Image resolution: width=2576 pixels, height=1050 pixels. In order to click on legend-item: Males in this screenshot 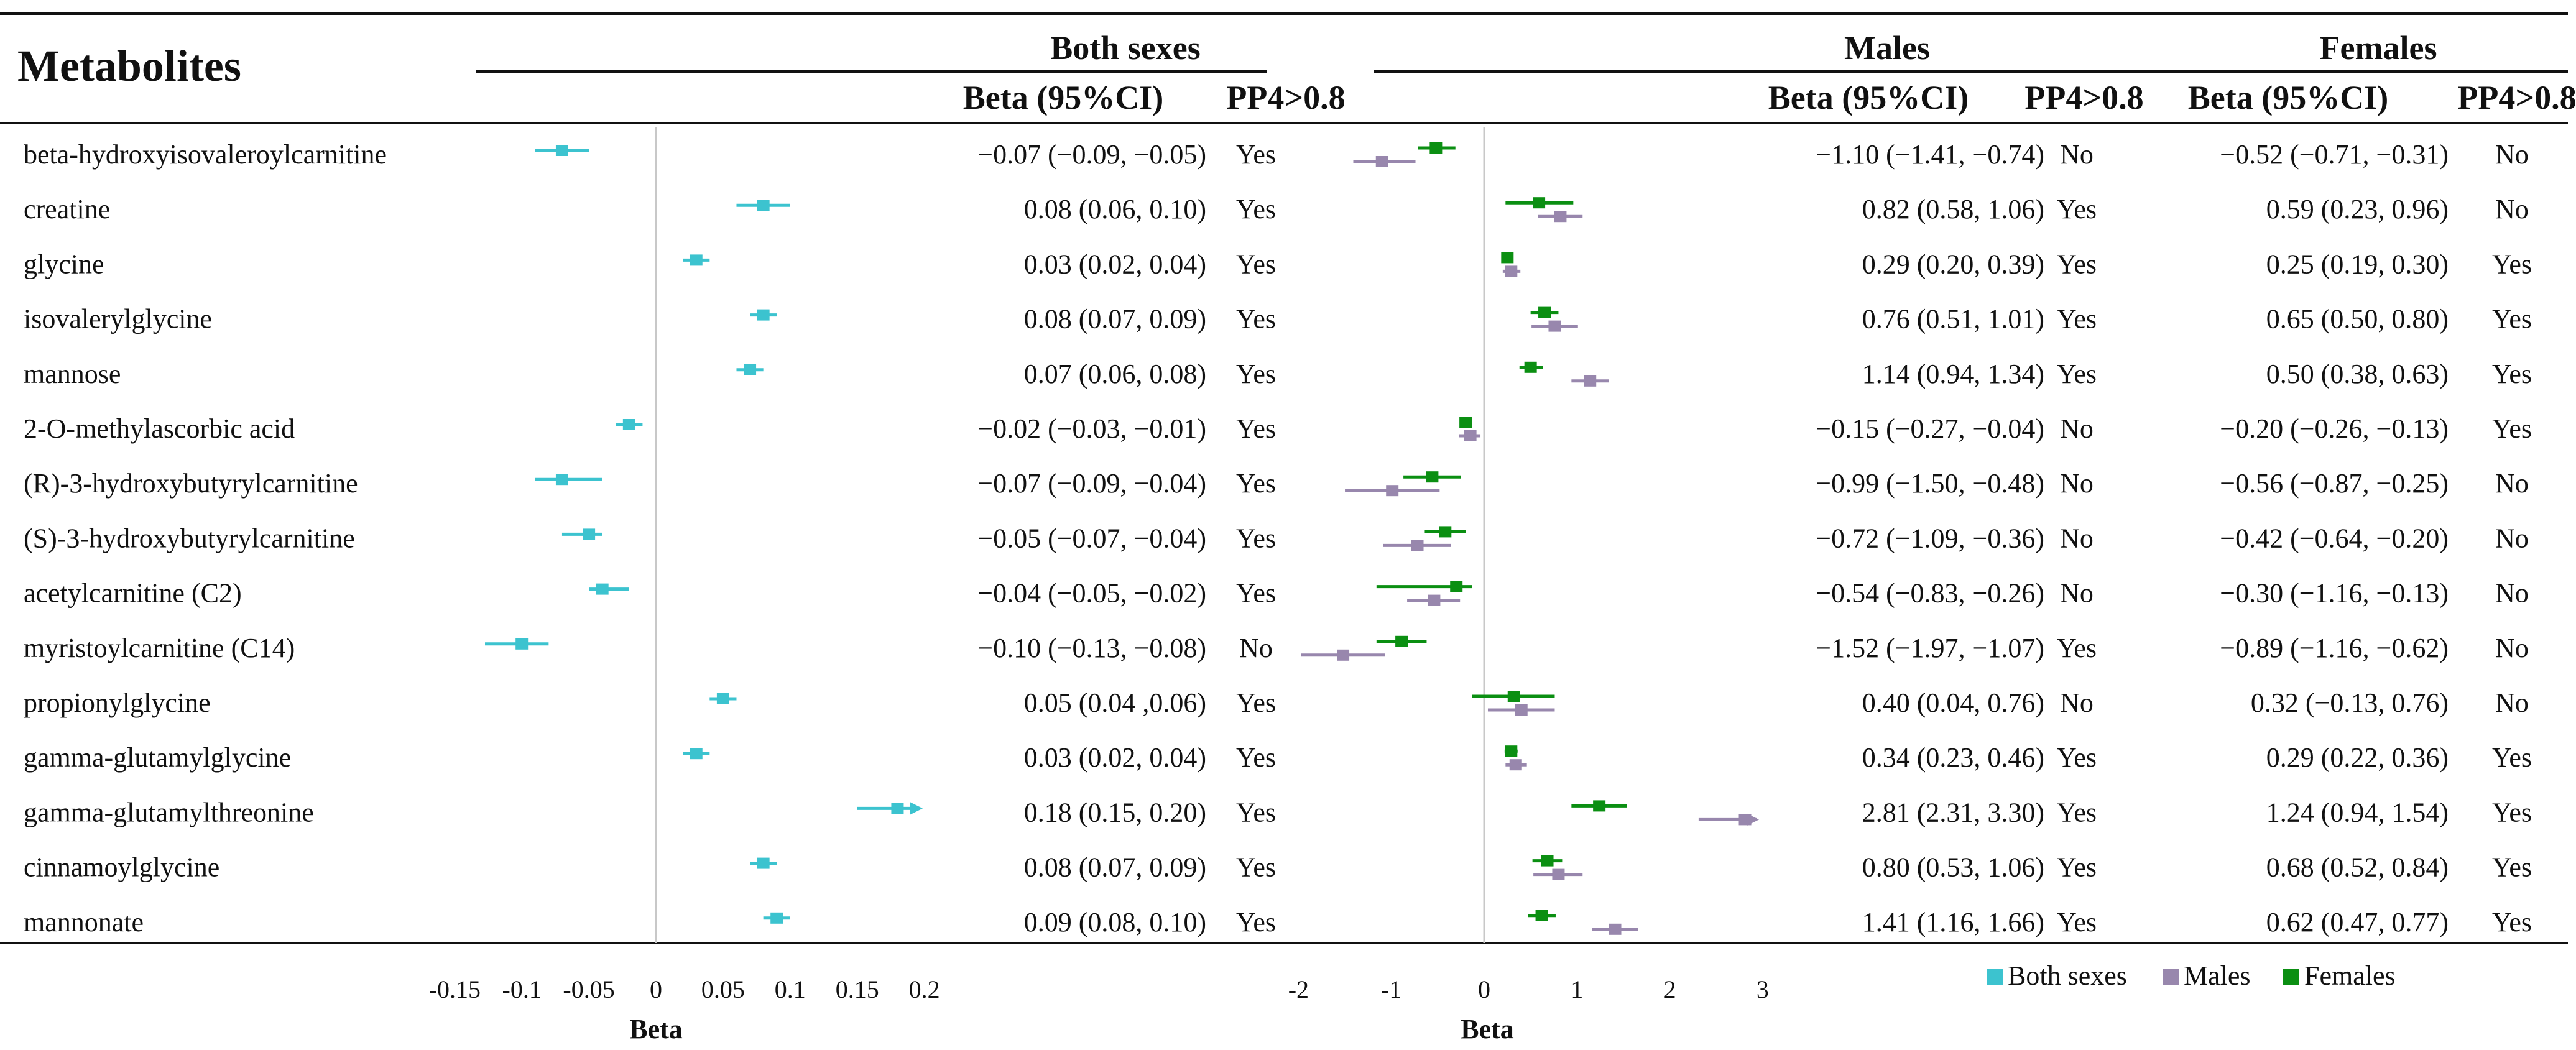, I will do `click(2207, 975)`.